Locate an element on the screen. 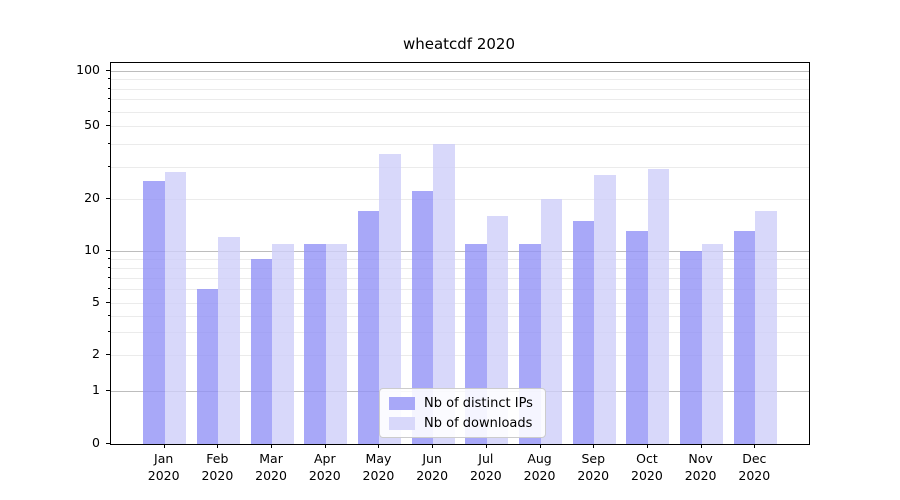 The width and height of the screenshot is (900, 500). x-axis-tick-label: Dec 2020 is located at coordinates (754, 467).